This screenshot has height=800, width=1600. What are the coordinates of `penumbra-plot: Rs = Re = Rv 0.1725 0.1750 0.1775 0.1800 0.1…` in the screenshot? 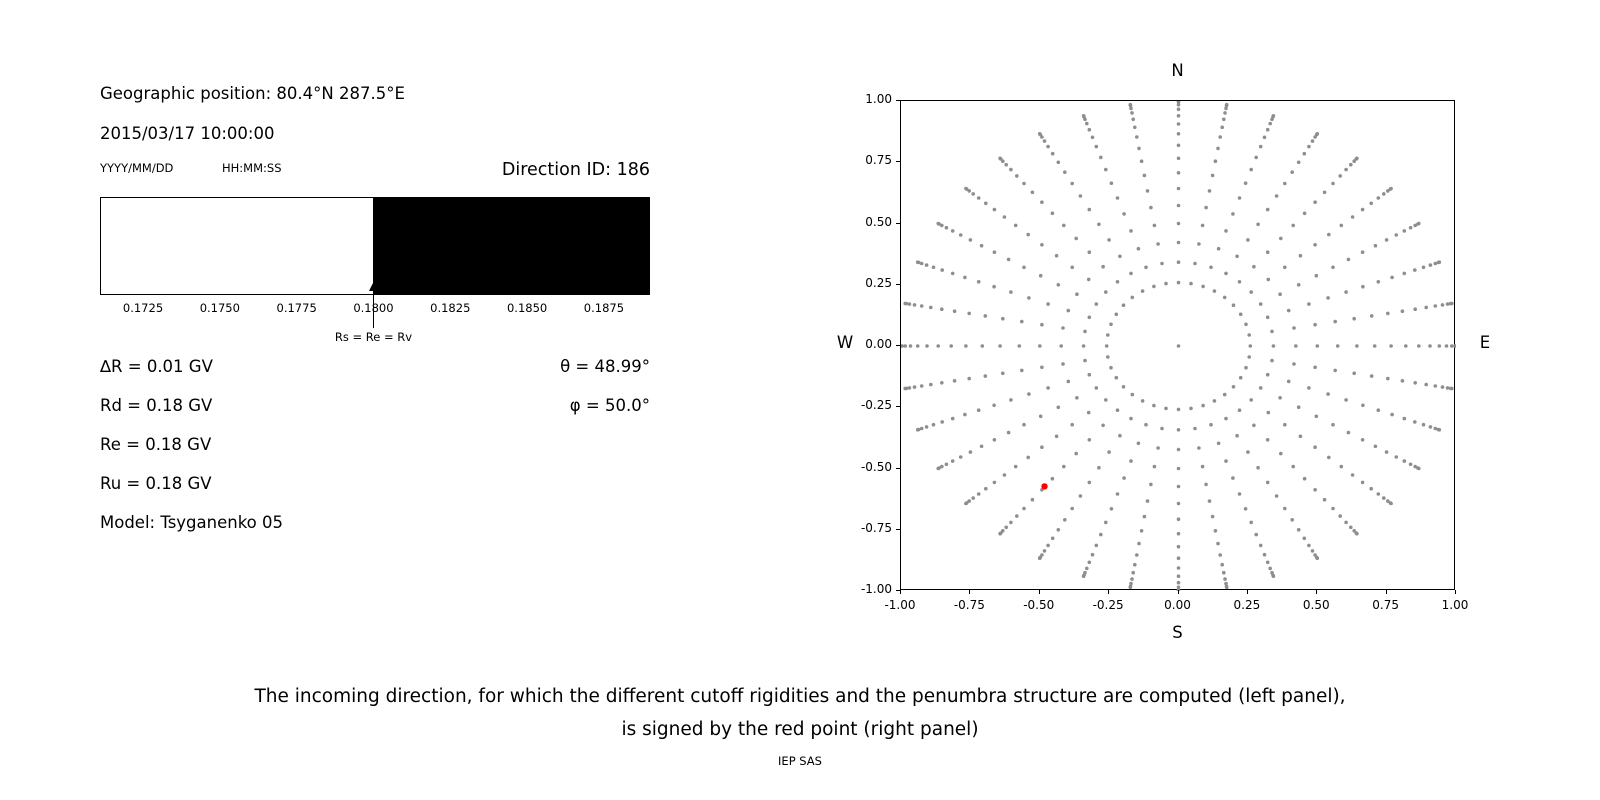 It's located at (375, 279).